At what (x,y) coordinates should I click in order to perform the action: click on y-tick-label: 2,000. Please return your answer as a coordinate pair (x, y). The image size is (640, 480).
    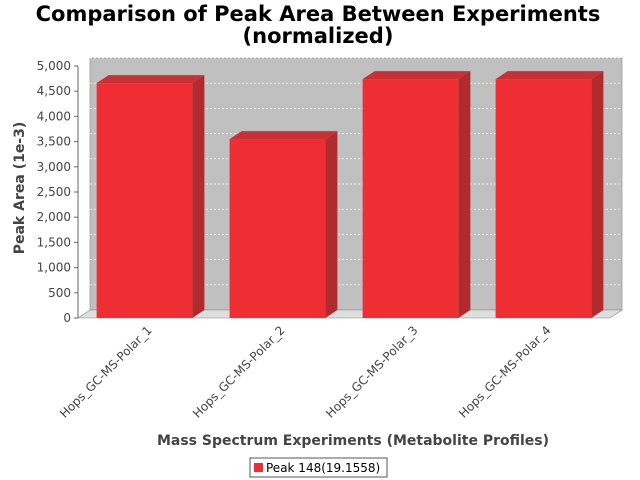
    Looking at the image, I should click on (54, 217).